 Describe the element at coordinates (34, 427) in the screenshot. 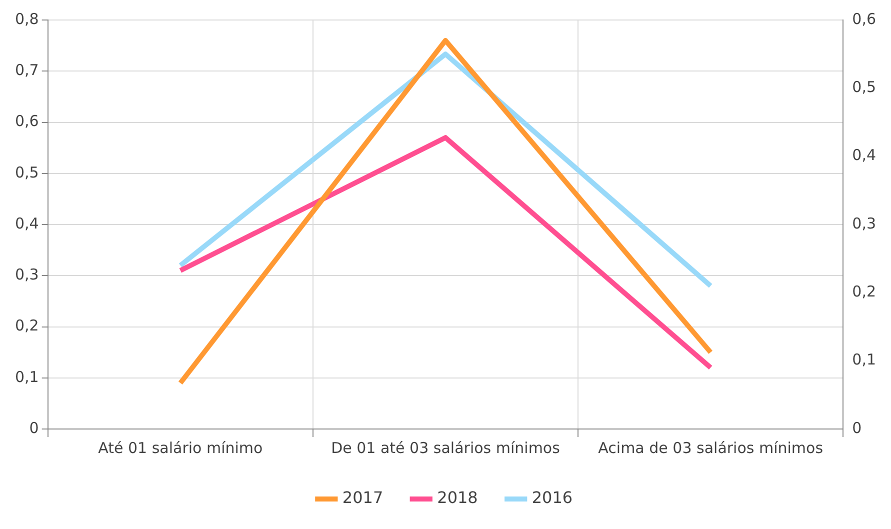

I see `y-tick-label: 0` at that location.